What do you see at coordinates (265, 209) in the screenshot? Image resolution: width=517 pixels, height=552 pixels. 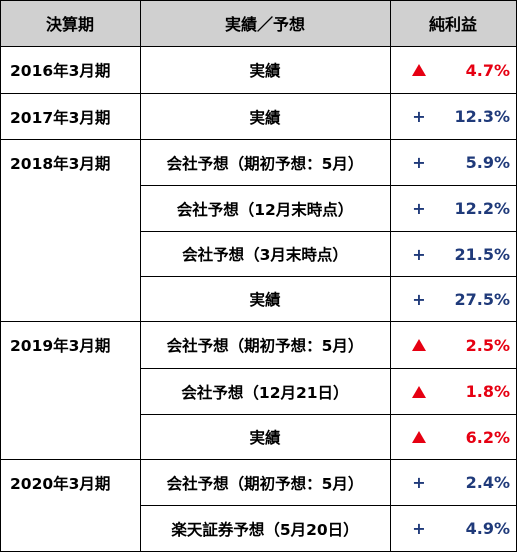 I see `type-cell: 会社予想（12月末時点）` at bounding box center [265, 209].